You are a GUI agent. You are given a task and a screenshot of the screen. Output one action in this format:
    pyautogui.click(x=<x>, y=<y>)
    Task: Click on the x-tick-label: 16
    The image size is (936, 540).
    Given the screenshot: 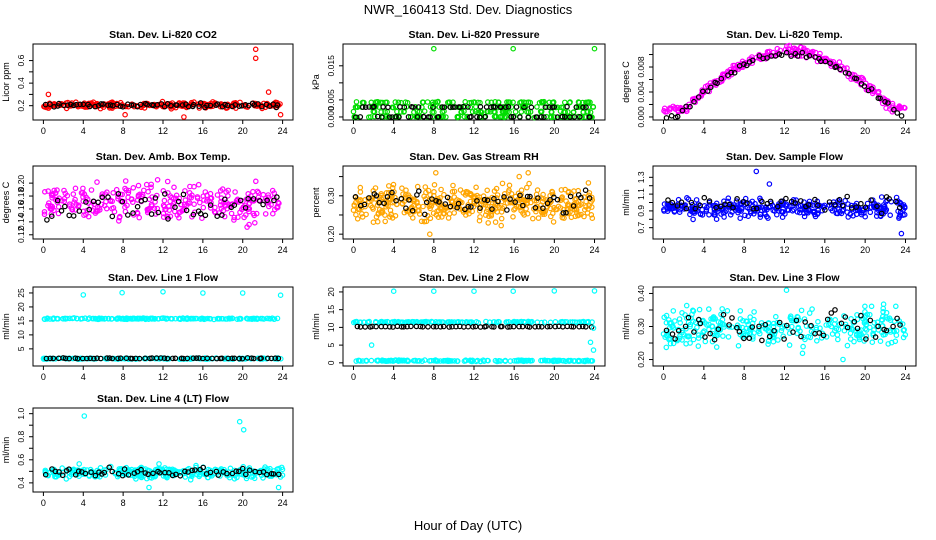 What is the action you would take?
    pyautogui.click(x=514, y=131)
    